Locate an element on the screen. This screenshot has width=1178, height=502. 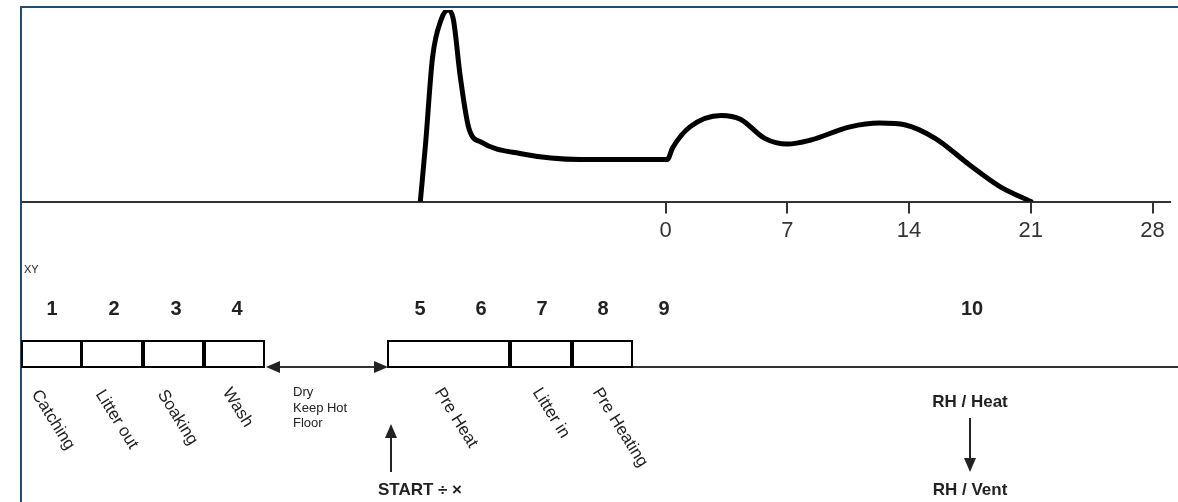
text: 6 is located at coordinates (481, 308).